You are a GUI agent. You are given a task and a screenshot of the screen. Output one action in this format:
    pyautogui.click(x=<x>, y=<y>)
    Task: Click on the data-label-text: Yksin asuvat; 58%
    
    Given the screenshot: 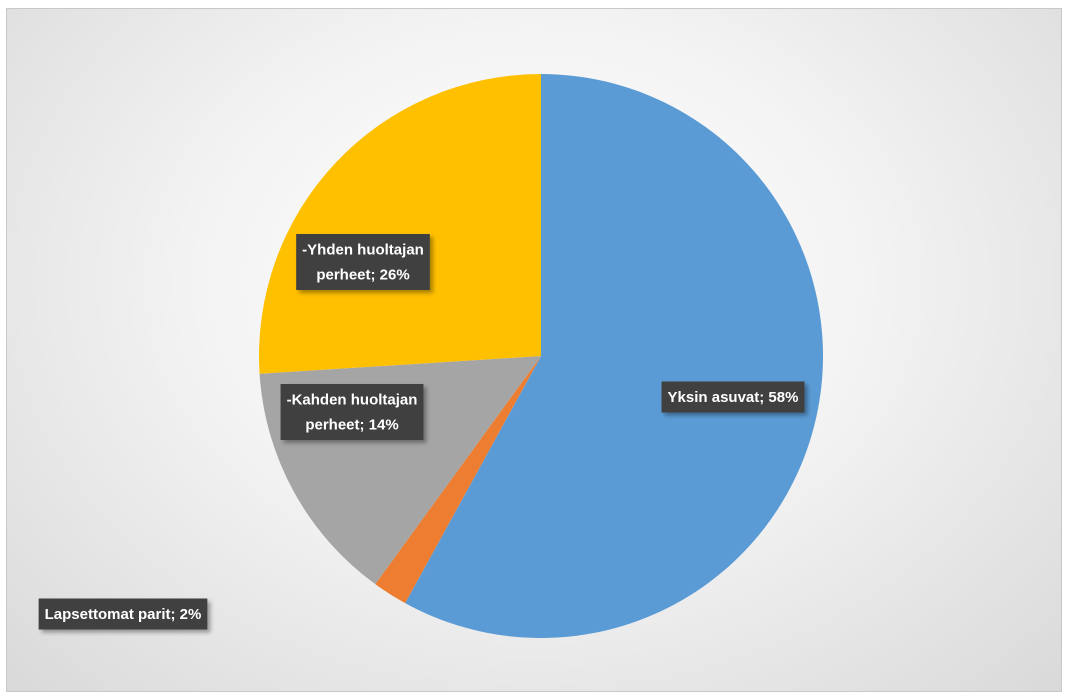 What is the action you would take?
    pyautogui.click(x=733, y=397)
    